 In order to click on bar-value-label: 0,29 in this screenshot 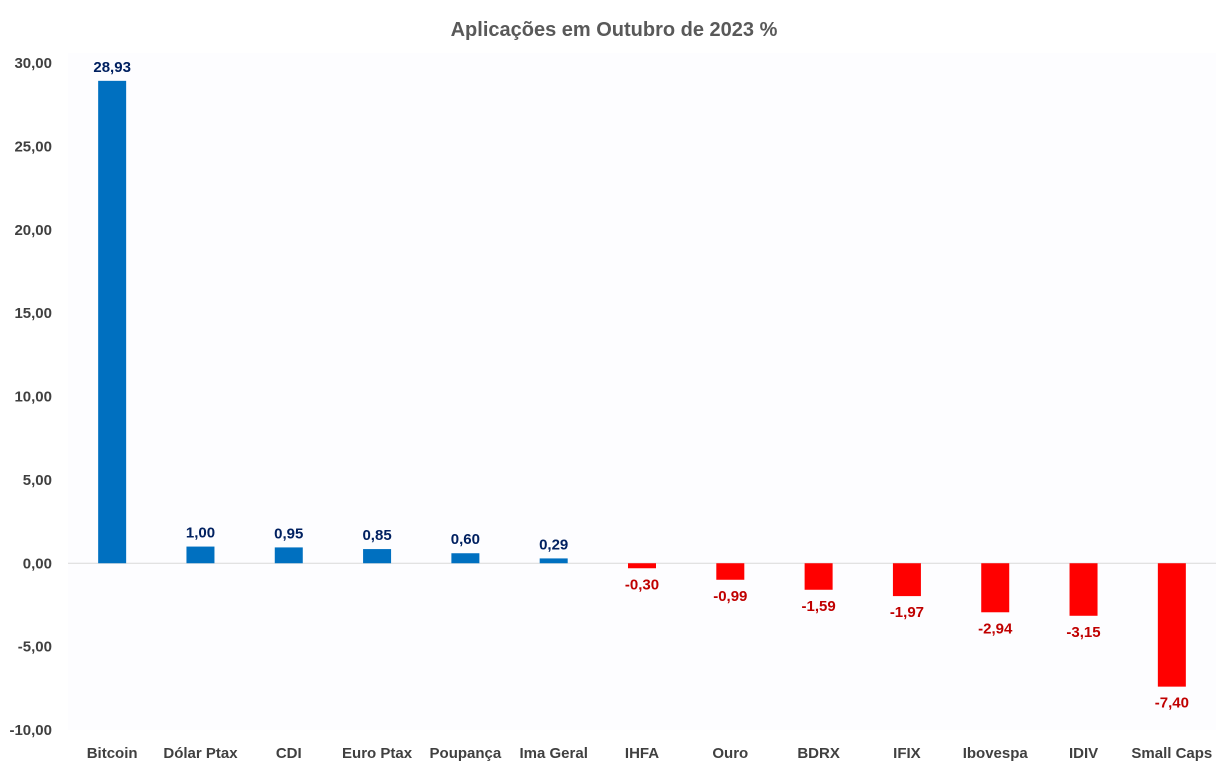, I will do `click(553, 544)`.